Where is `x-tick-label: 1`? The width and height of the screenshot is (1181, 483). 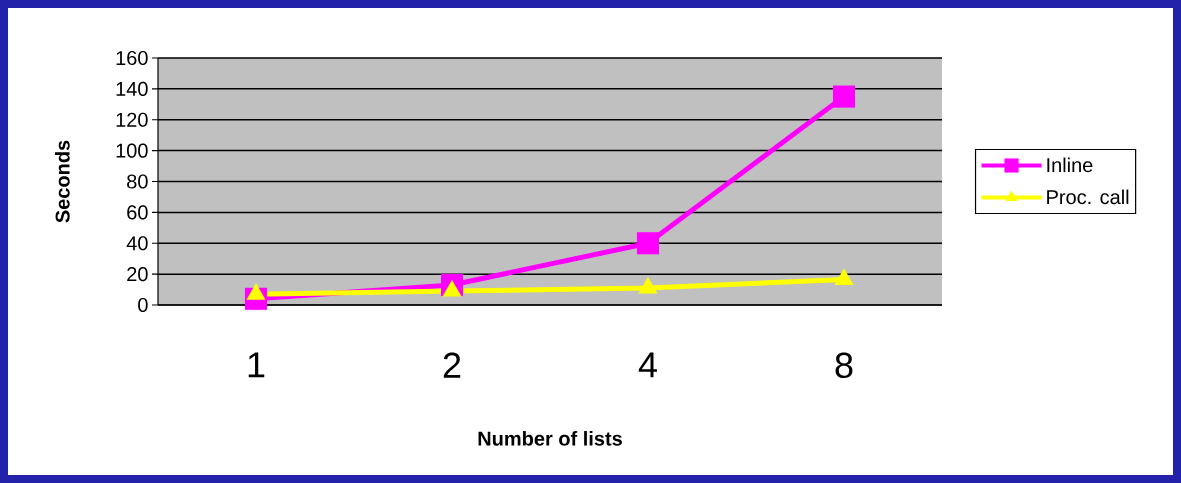
x-tick-label: 1 is located at coordinates (256, 365).